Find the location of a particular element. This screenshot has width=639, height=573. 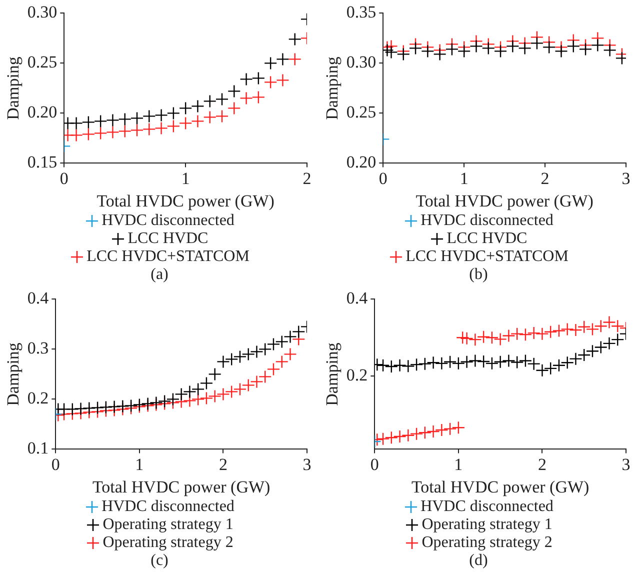

legend-label: HVDC disconnected is located at coordinates (487, 221).